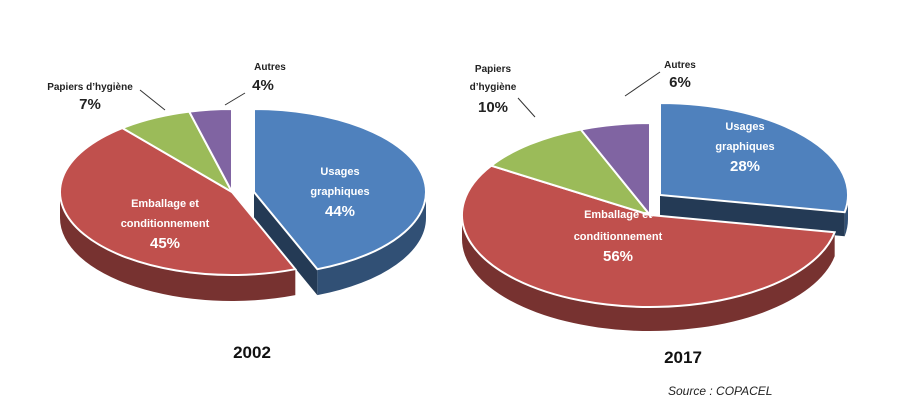  Describe the element at coordinates (571, 172) in the screenshot. I see `pie-slice-papiers-d-hygi-ne` at that location.